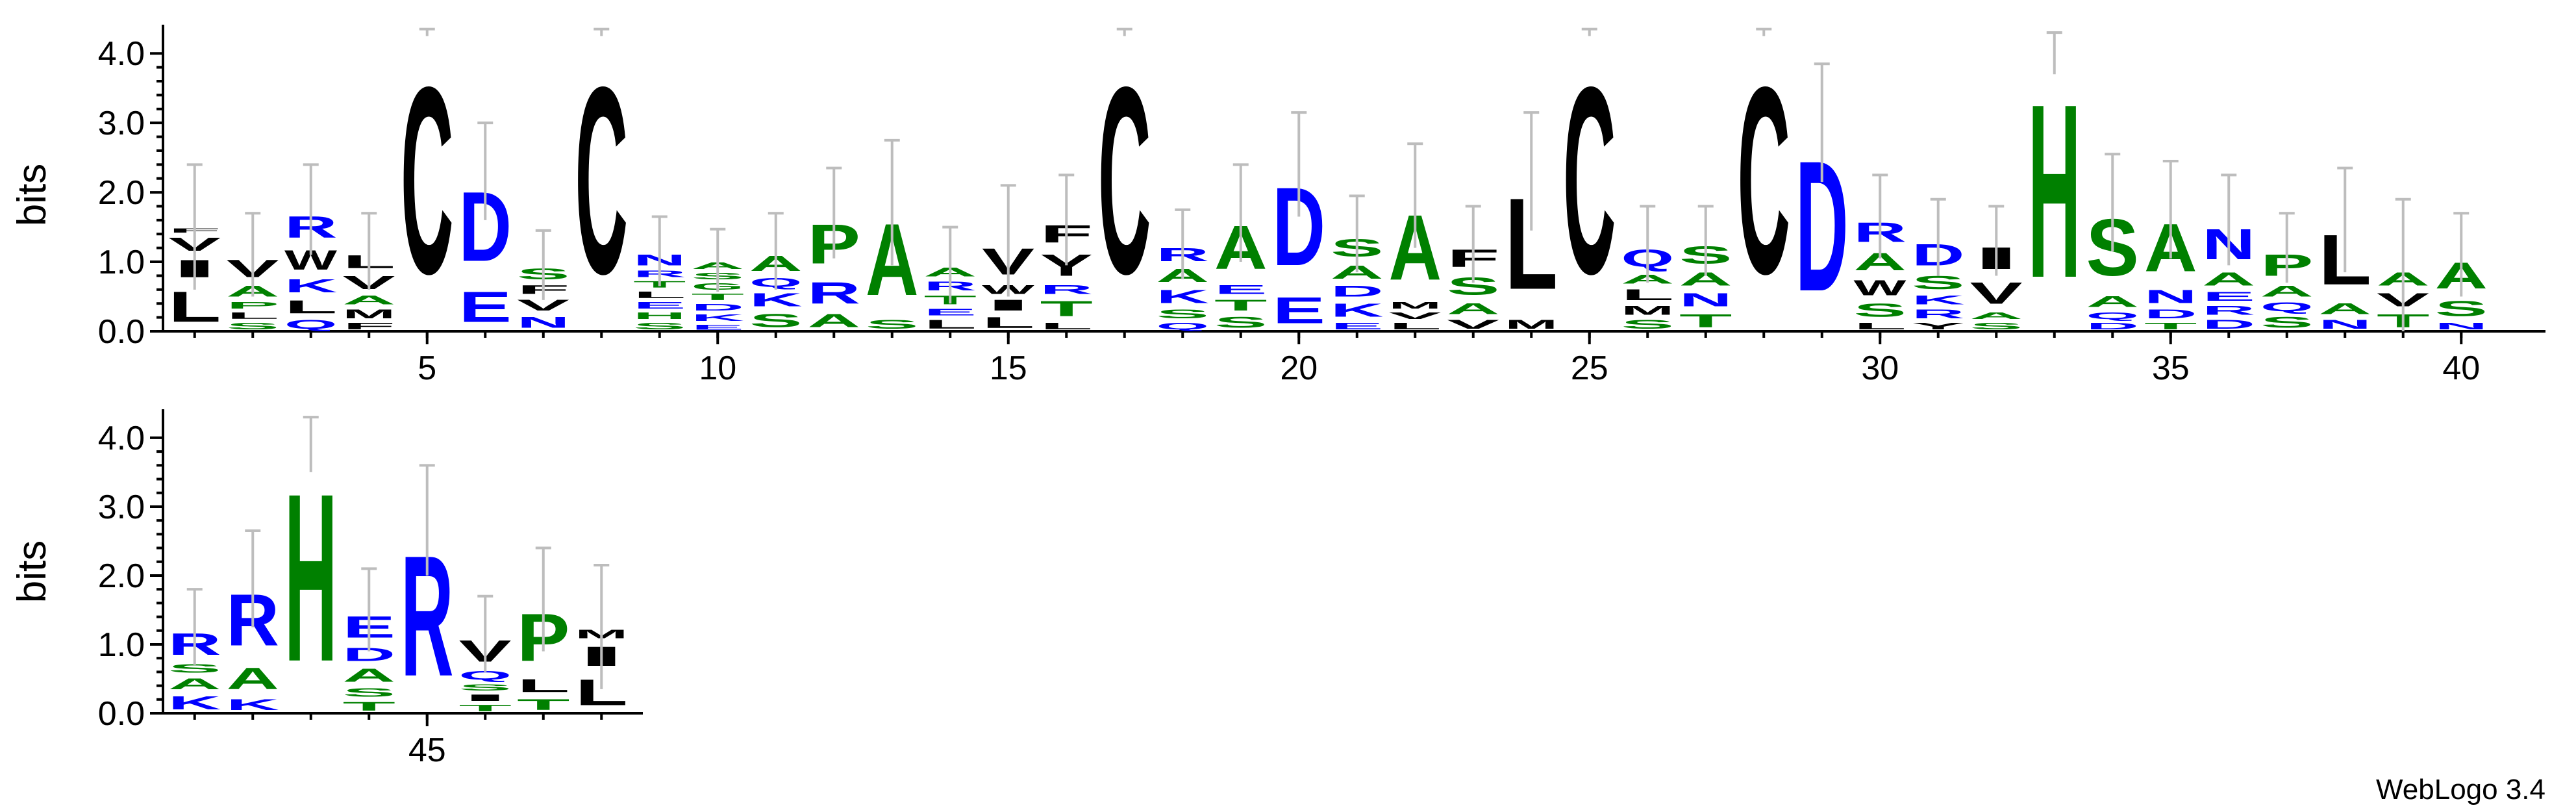  I want to click on x-tick-label: 15, so click(1008, 368).